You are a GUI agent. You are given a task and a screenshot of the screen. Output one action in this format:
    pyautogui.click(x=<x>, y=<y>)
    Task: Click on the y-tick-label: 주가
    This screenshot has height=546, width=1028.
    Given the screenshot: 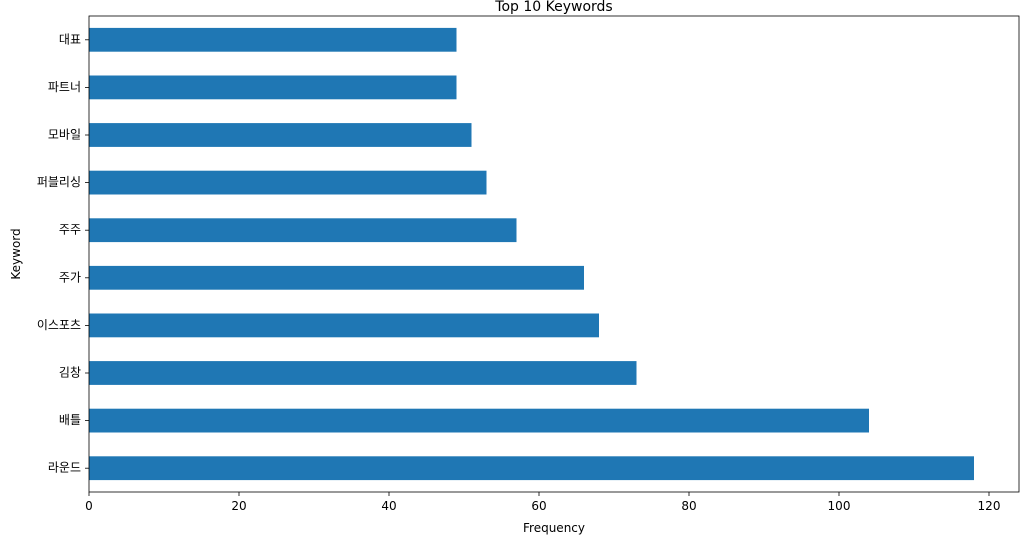 What is the action you would take?
    pyautogui.click(x=70, y=277)
    